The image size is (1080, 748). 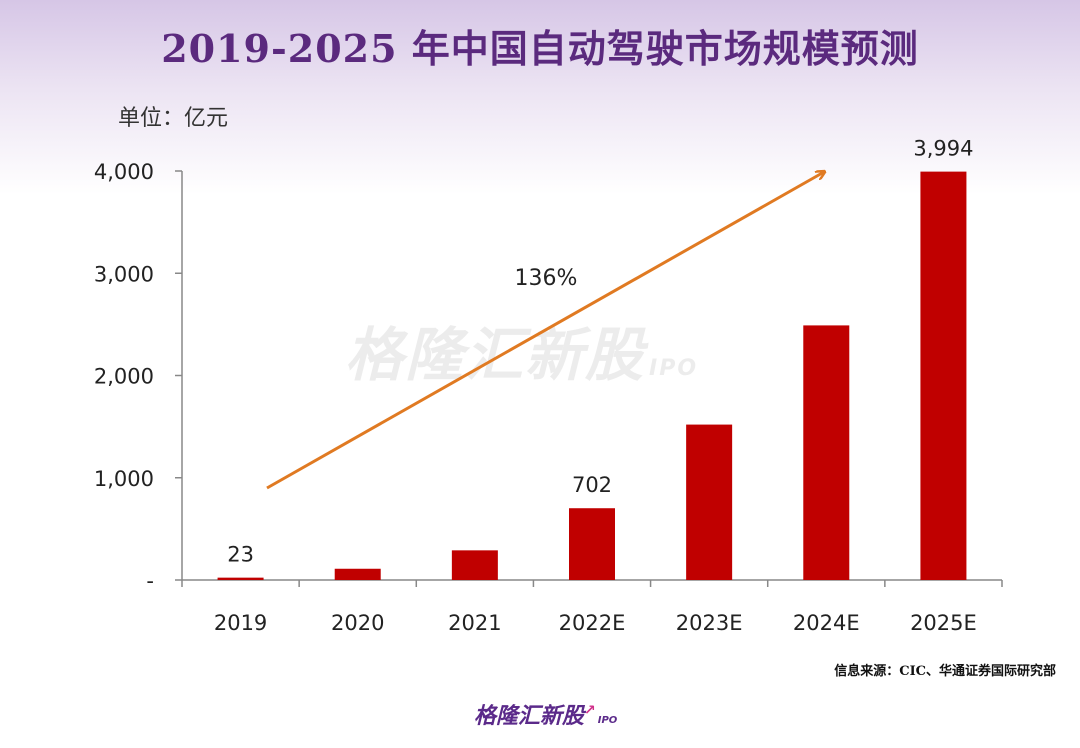 I want to click on x-tick-label: 2022E, so click(x=592, y=623).